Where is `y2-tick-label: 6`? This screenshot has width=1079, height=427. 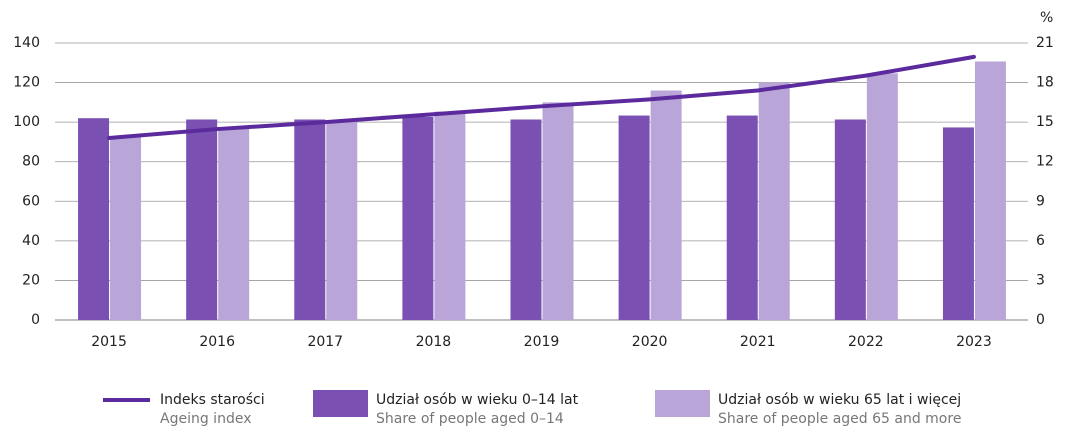 y2-tick-label: 6 is located at coordinates (1040, 241).